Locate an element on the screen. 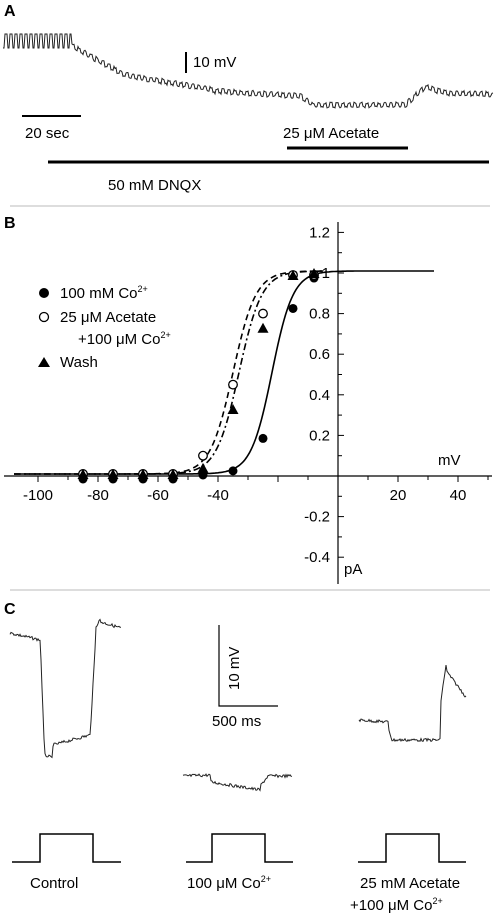  y-tick-label: 1.2 is located at coordinates (319, 232).